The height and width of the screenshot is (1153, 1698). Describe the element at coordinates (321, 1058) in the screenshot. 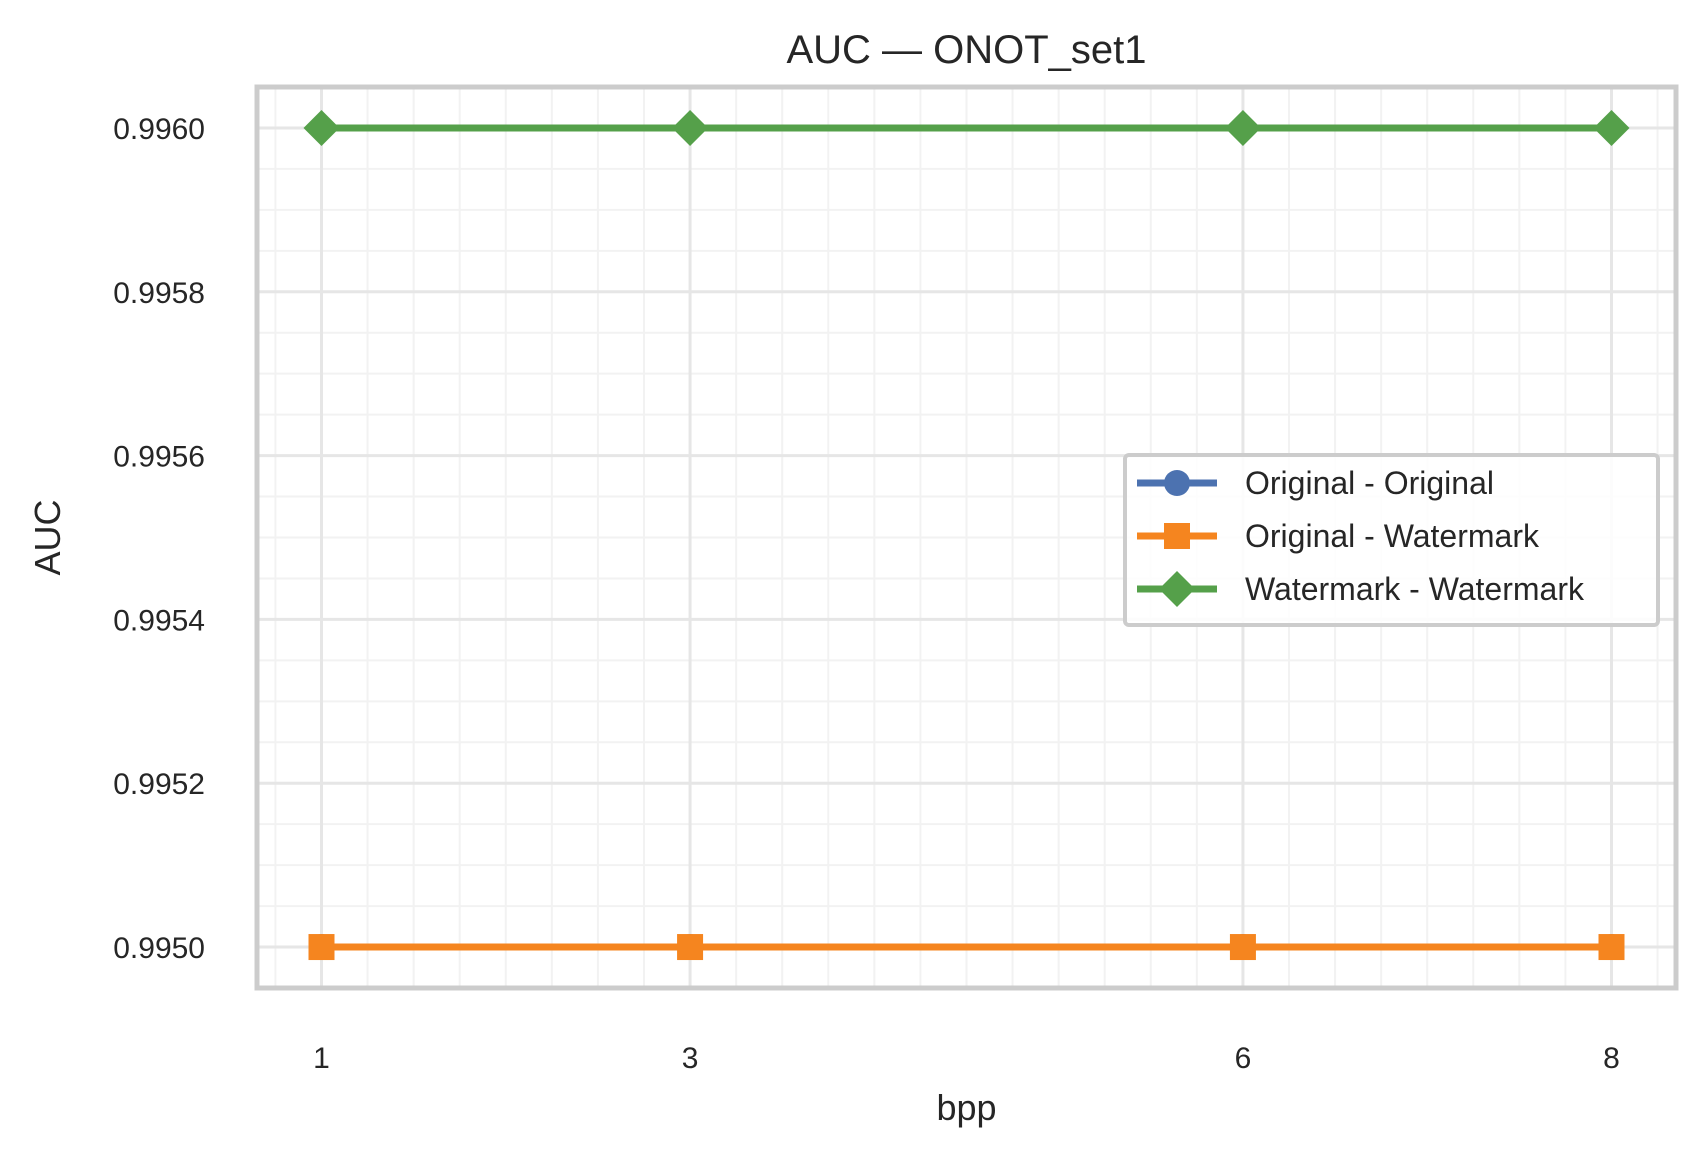

I see `x-tick-label: 1` at that location.